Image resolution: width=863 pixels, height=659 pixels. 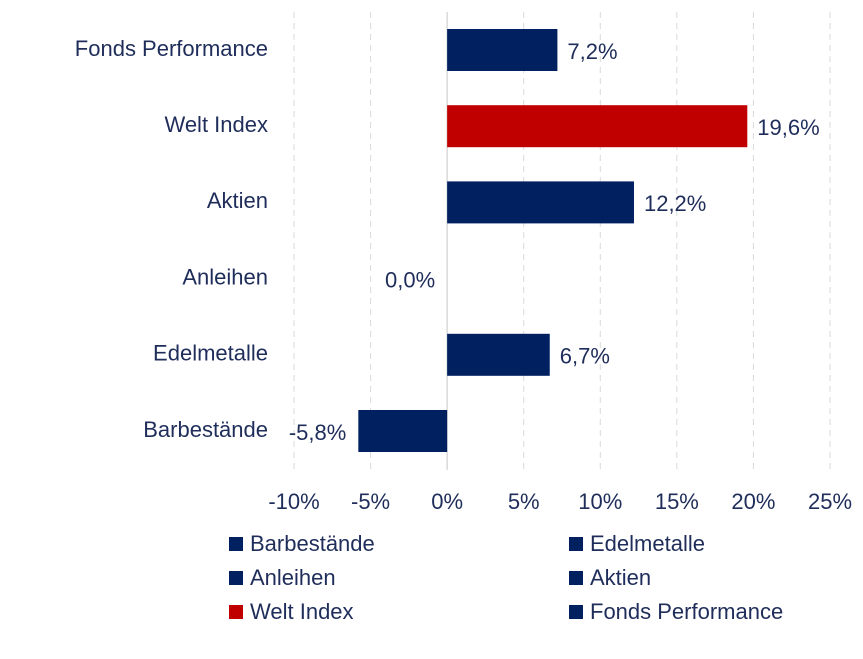 I want to click on value-label: 6,7%, so click(x=585, y=356).